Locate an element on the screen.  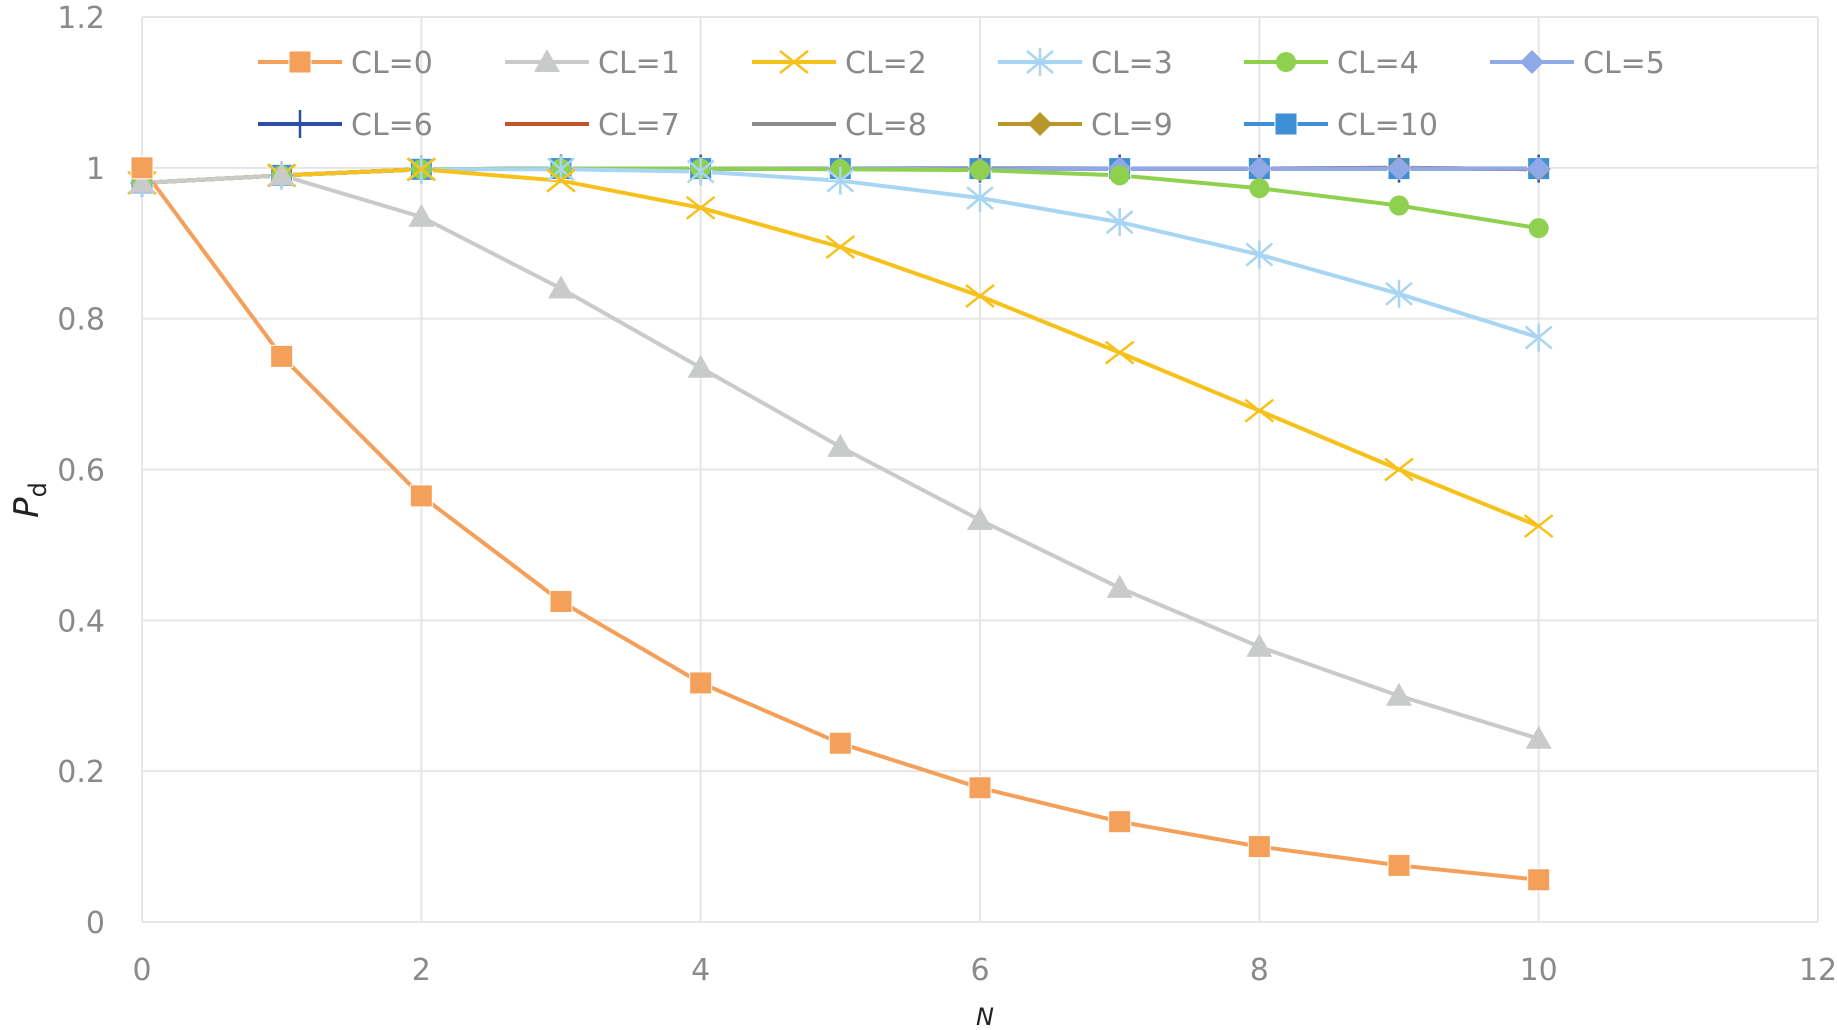
legend-item-cl7: CL=7 is located at coordinates (592, 125).